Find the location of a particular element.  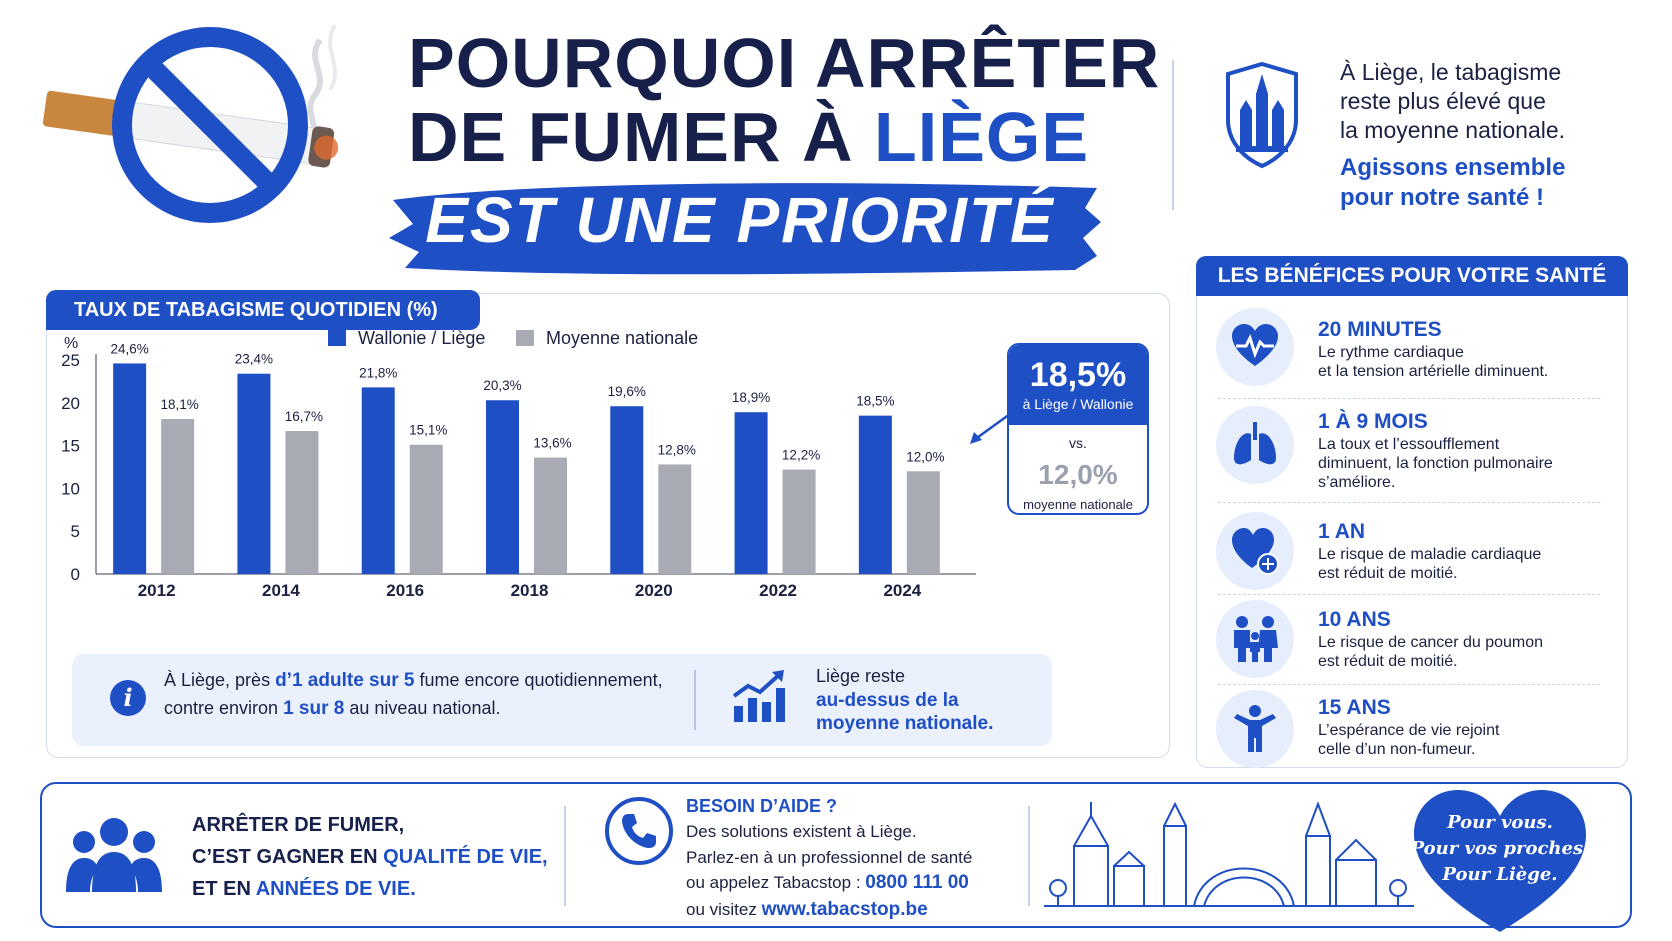

liege-skyline-icon is located at coordinates (1229, 854).